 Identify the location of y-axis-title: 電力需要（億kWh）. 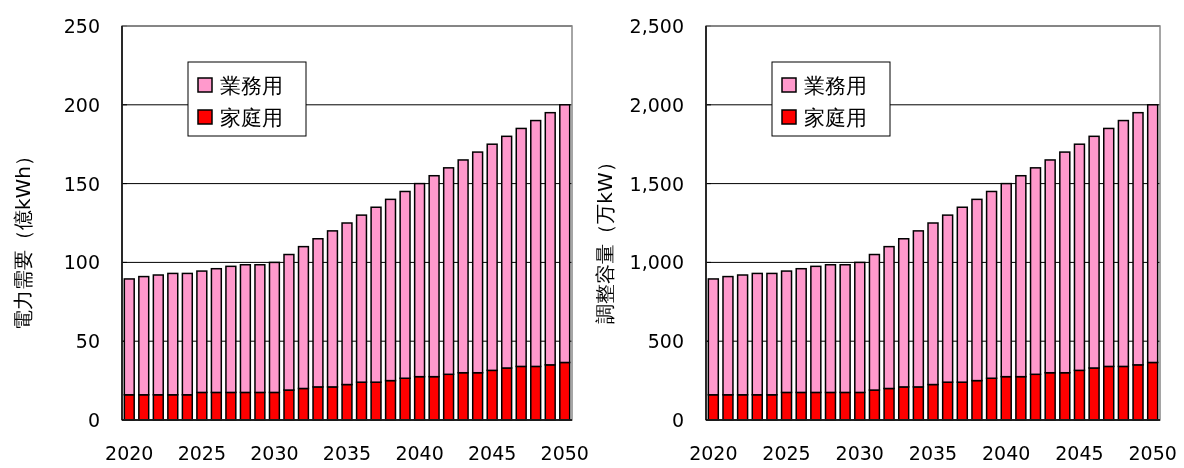
(23, 238).